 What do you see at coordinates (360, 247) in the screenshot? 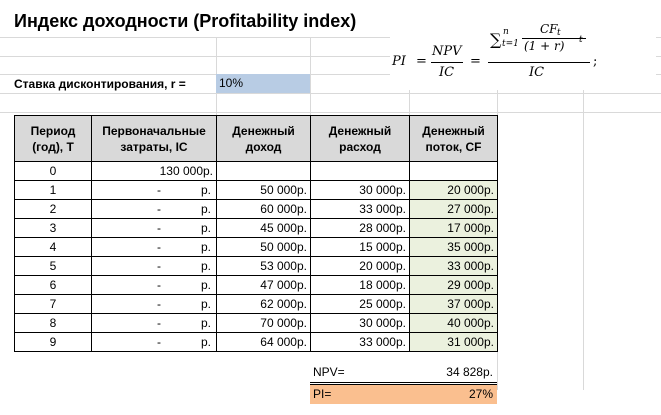
I see `cell-expense: 15 000р.` at bounding box center [360, 247].